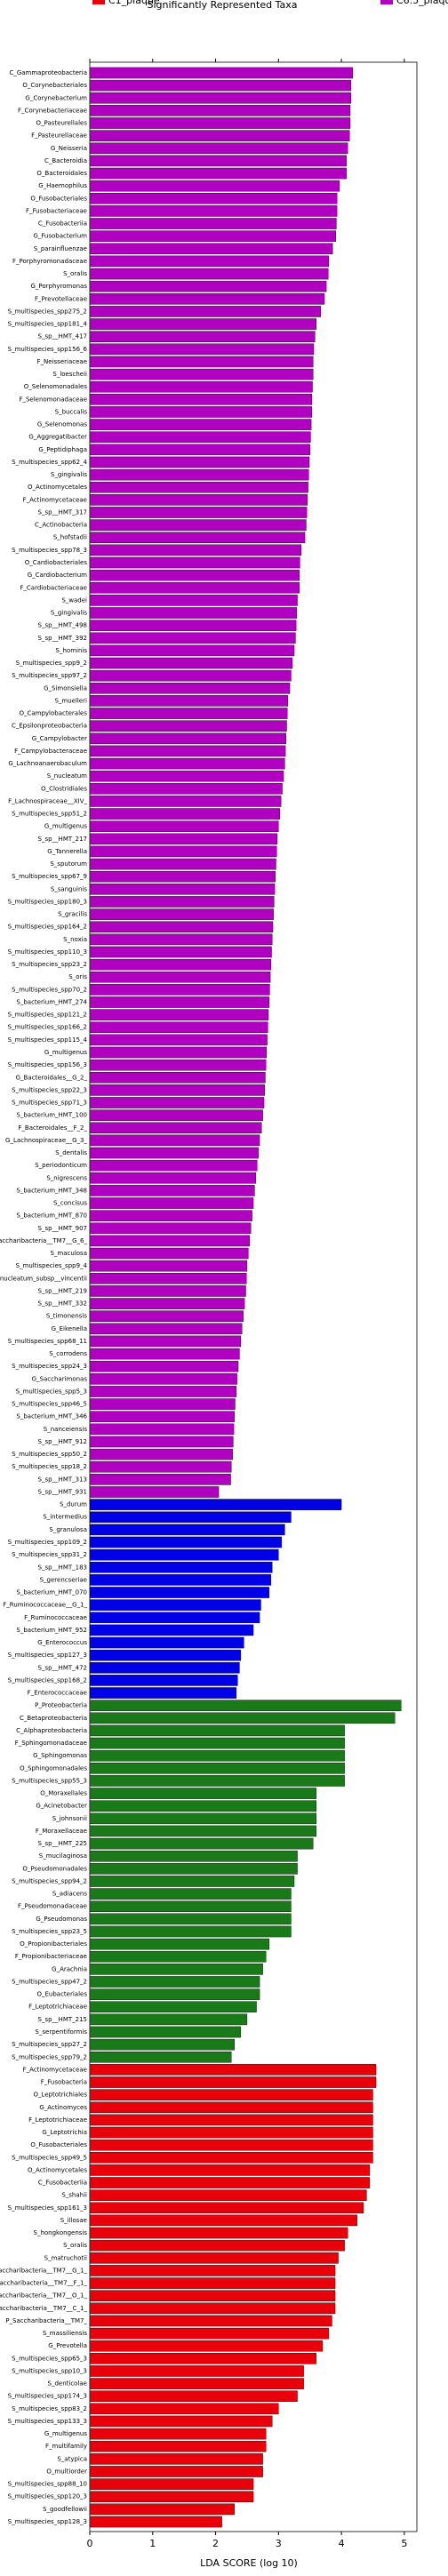  I want to click on y-tick-label: S_noxia, so click(75, 939).